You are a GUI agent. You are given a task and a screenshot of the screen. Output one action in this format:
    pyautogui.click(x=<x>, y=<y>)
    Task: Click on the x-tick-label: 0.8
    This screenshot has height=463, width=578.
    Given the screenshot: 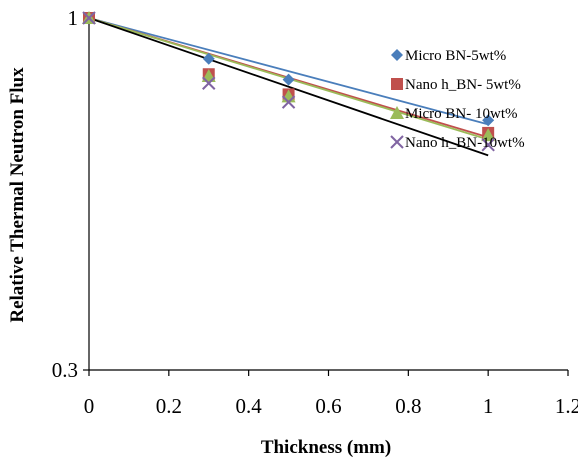 What is the action you would take?
    pyautogui.click(x=408, y=406)
    